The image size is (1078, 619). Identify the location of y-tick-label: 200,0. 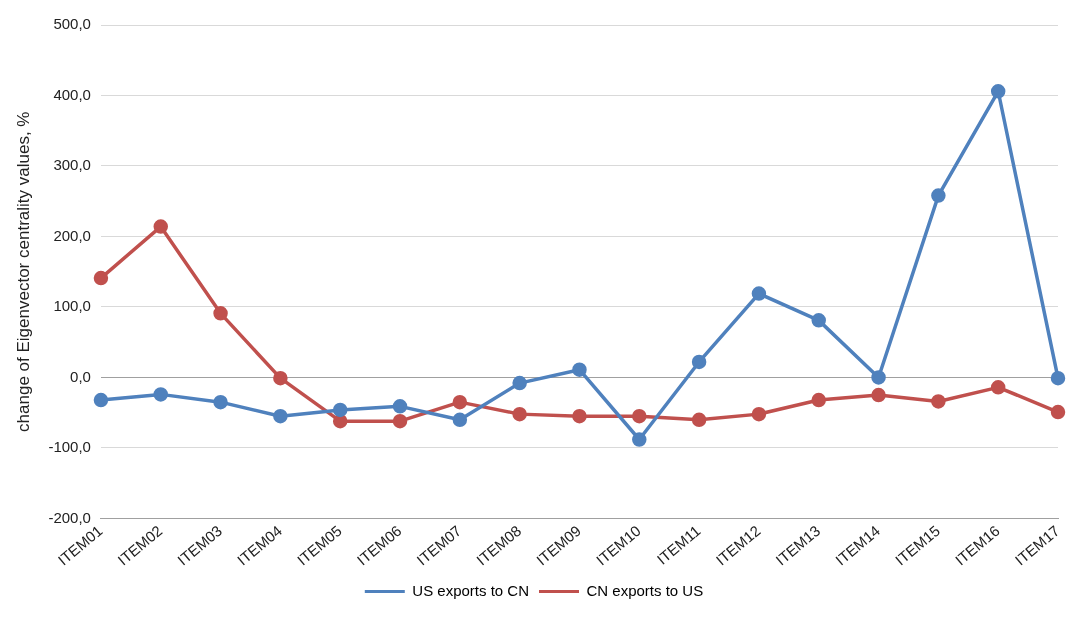
(72, 235).